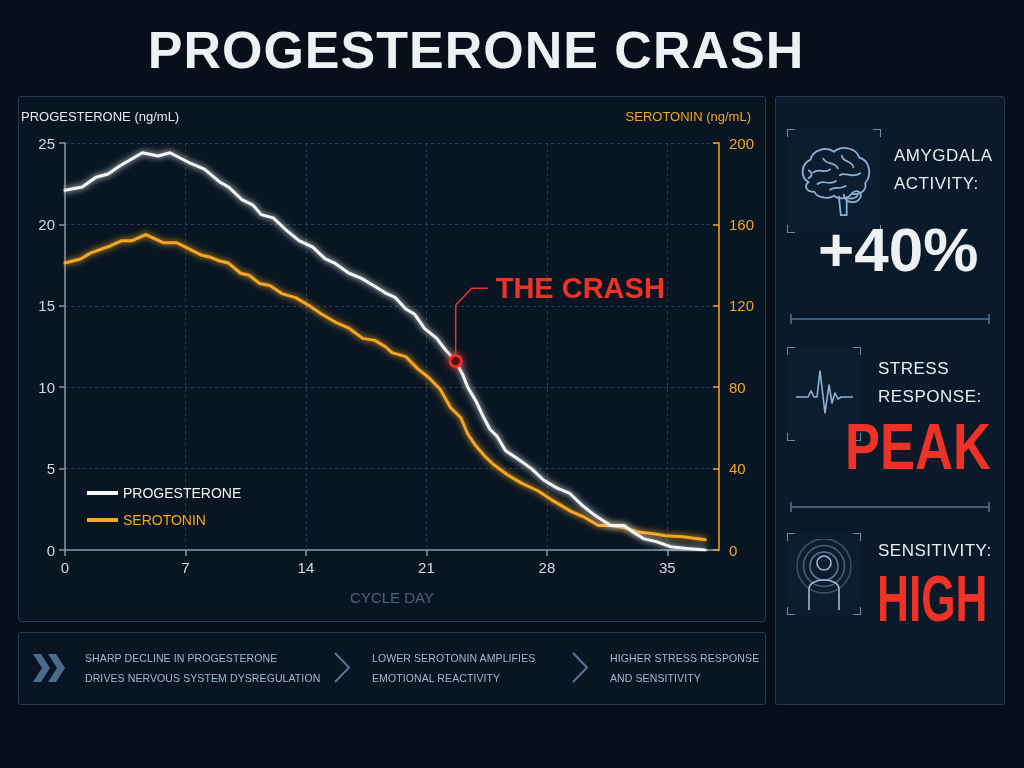 This screenshot has width=1024, height=768. Describe the element at coordinates (46, 224) in the screenshot. I see `y-tick-label: 20` at that location.